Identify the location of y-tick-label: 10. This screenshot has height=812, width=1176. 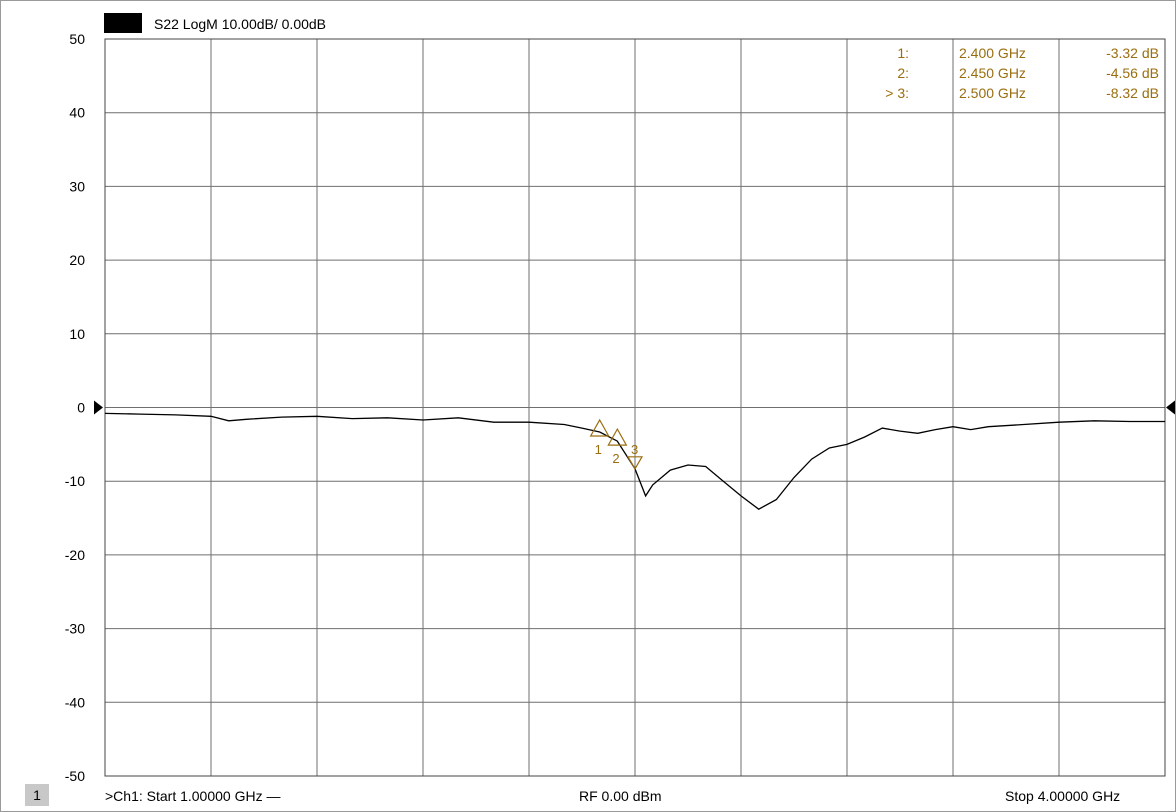
(77, 334).